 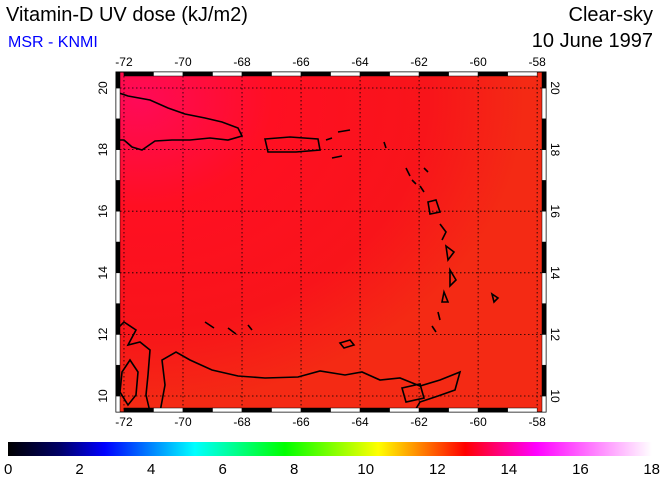 What do you see at coordinates (555, 396) in the screenshot?
I see `lat-label-right: 10` at bounding box center [555, 396].